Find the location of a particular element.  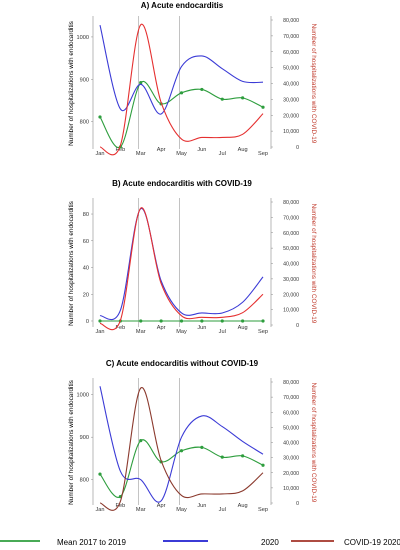

legend: Mean 2017 to 2019 2020 COVID-19 2020 is located at coordinates (200, 542).